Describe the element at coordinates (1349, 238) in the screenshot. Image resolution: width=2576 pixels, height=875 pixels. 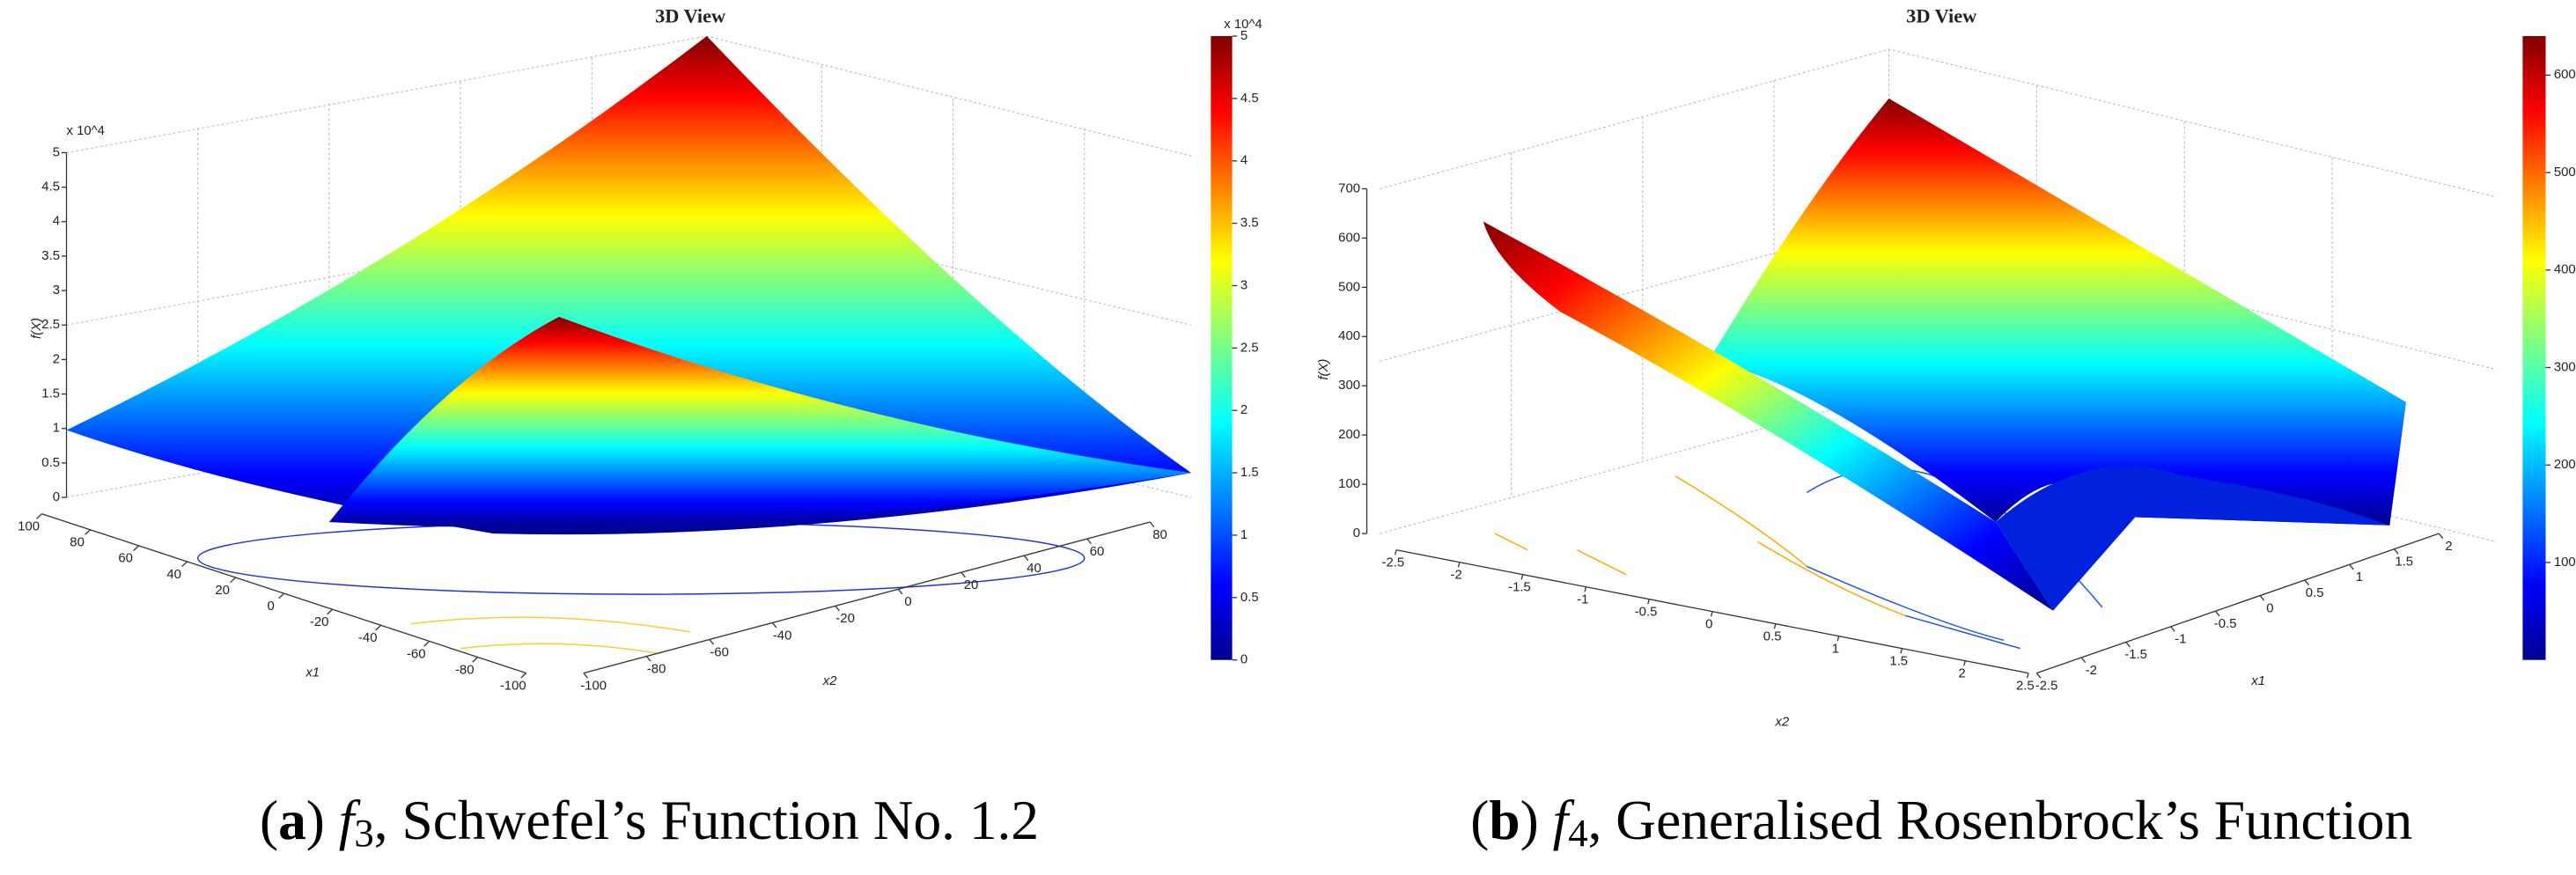
I see `z-tick-label: 600` at that location.